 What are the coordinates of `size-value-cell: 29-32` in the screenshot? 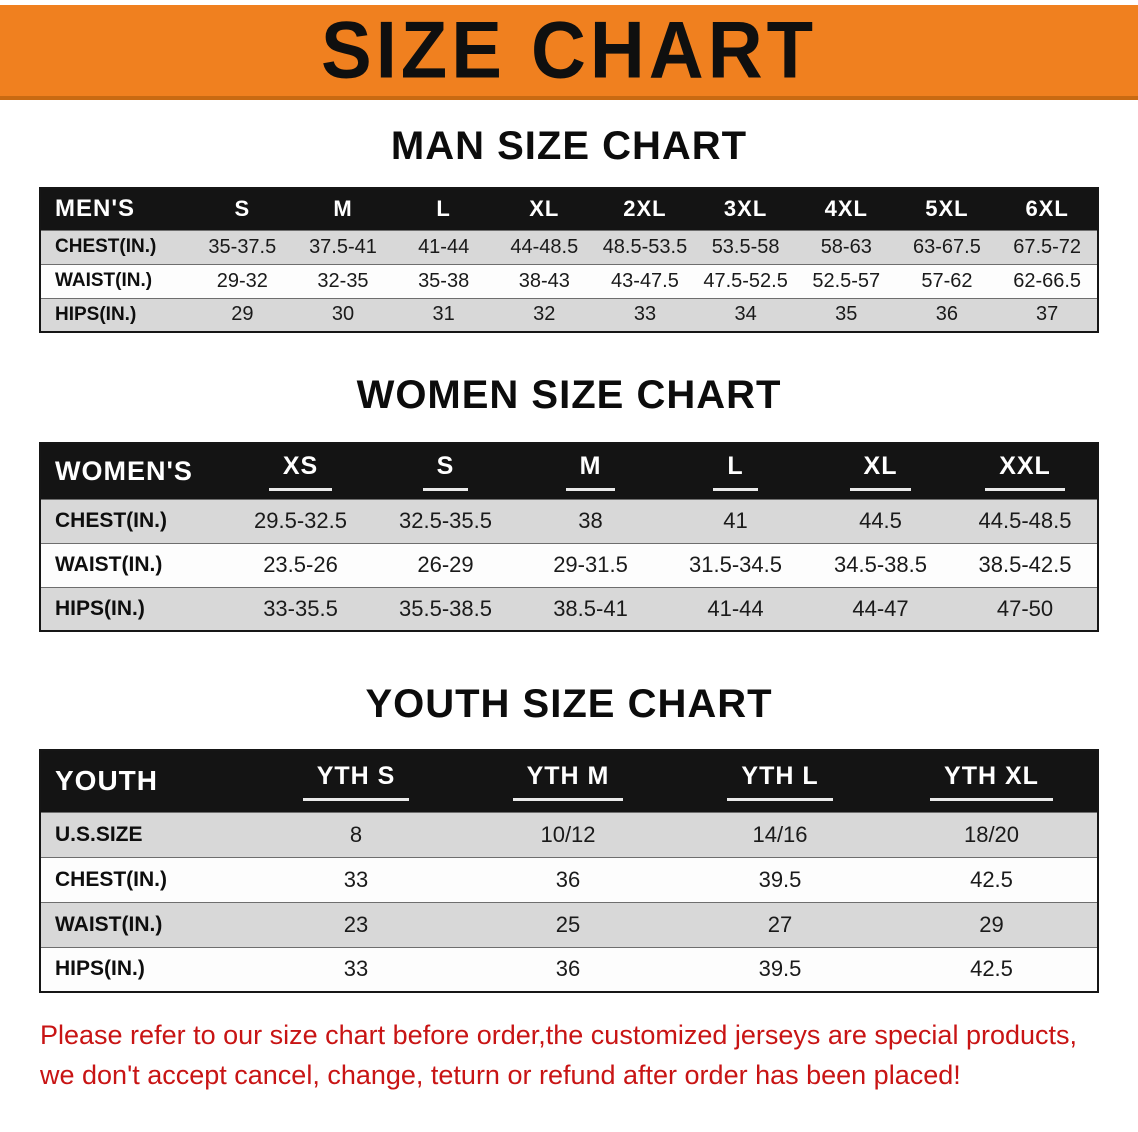 It's located at (242, 280).